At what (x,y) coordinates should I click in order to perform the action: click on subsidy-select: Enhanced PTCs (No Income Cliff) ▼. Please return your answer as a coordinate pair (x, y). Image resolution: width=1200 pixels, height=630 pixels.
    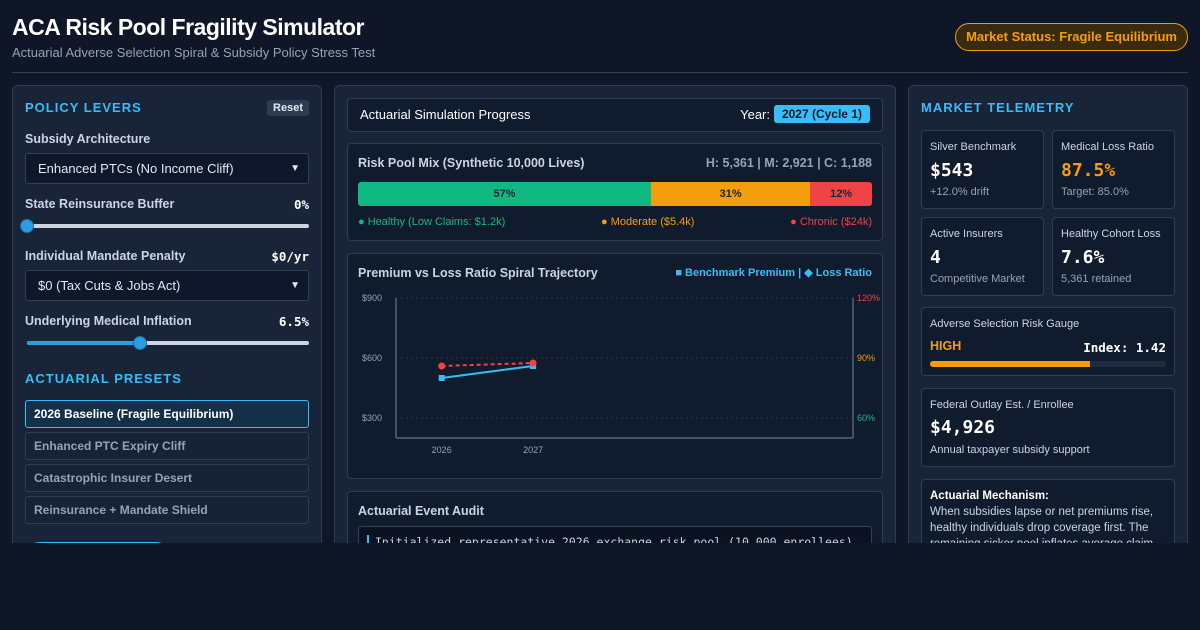
    Looking at the image, I should click on (167, 168).